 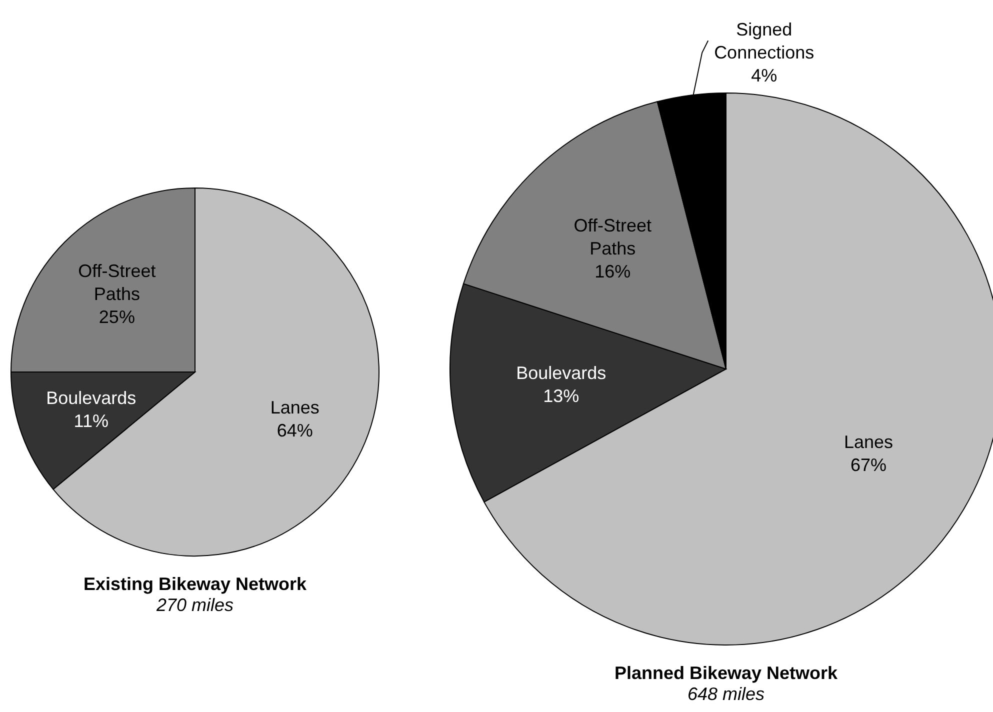 What do you see at coordinates (726, 673) in the screenshot?
I see `text: Planned Bikeway Network` at bounding box center [726, 673].